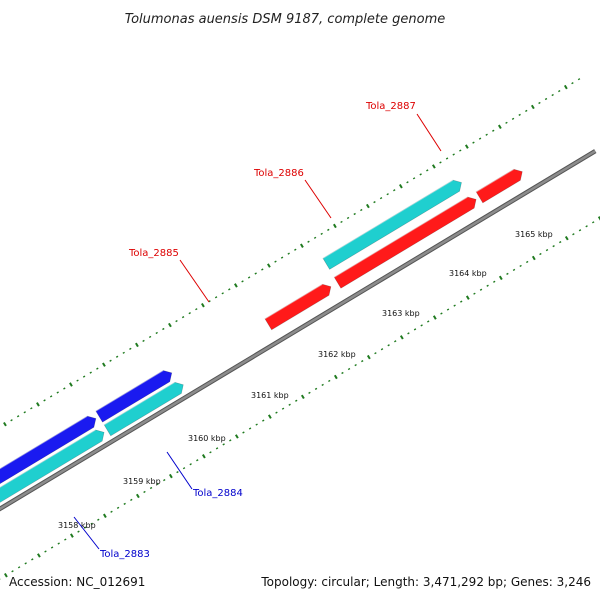  Describe the element at coordinates (77, 582) in the screenshot. I see `accession-text: Accession: NC_012691` at that location.